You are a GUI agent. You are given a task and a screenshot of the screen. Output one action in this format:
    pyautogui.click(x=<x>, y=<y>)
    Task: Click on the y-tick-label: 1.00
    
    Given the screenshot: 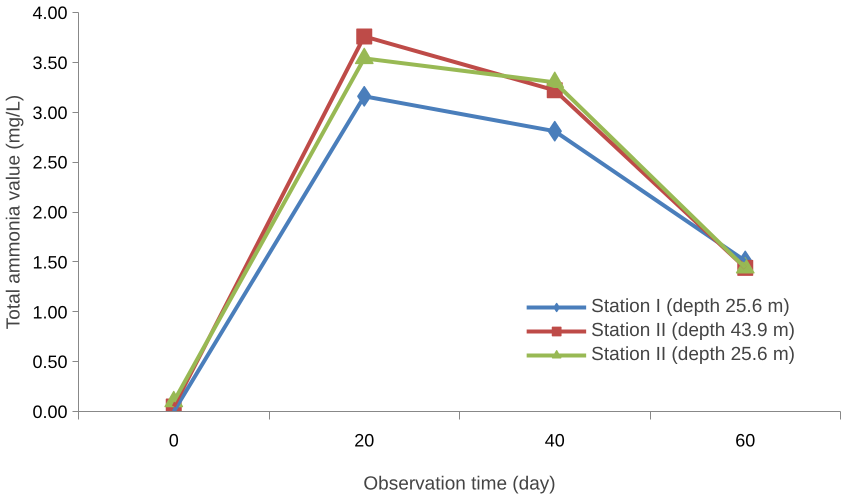 What is the action you would take?
    pyautogui.click(x=50, y=312)
    